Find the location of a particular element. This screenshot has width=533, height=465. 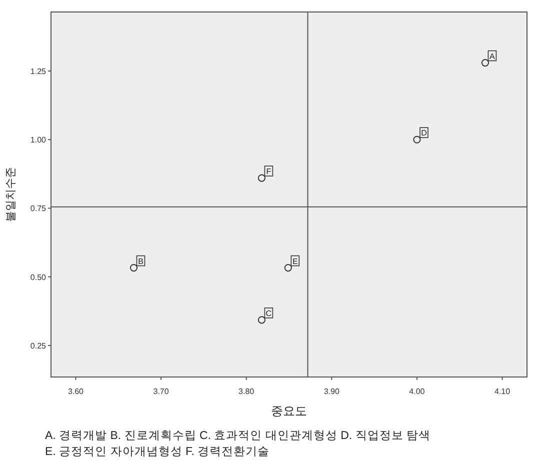

y-tick-label: 1.25 is located at coordinates (38, 71).